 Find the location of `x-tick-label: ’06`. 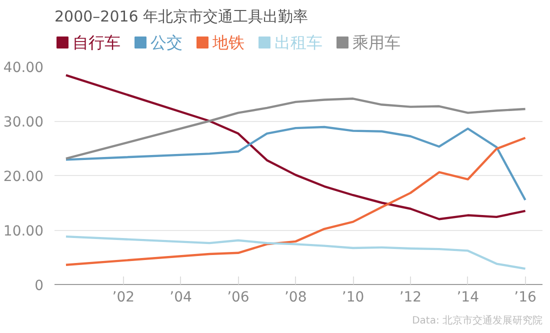

x-tick-label: ’06 is located at coordinates (238, 298).